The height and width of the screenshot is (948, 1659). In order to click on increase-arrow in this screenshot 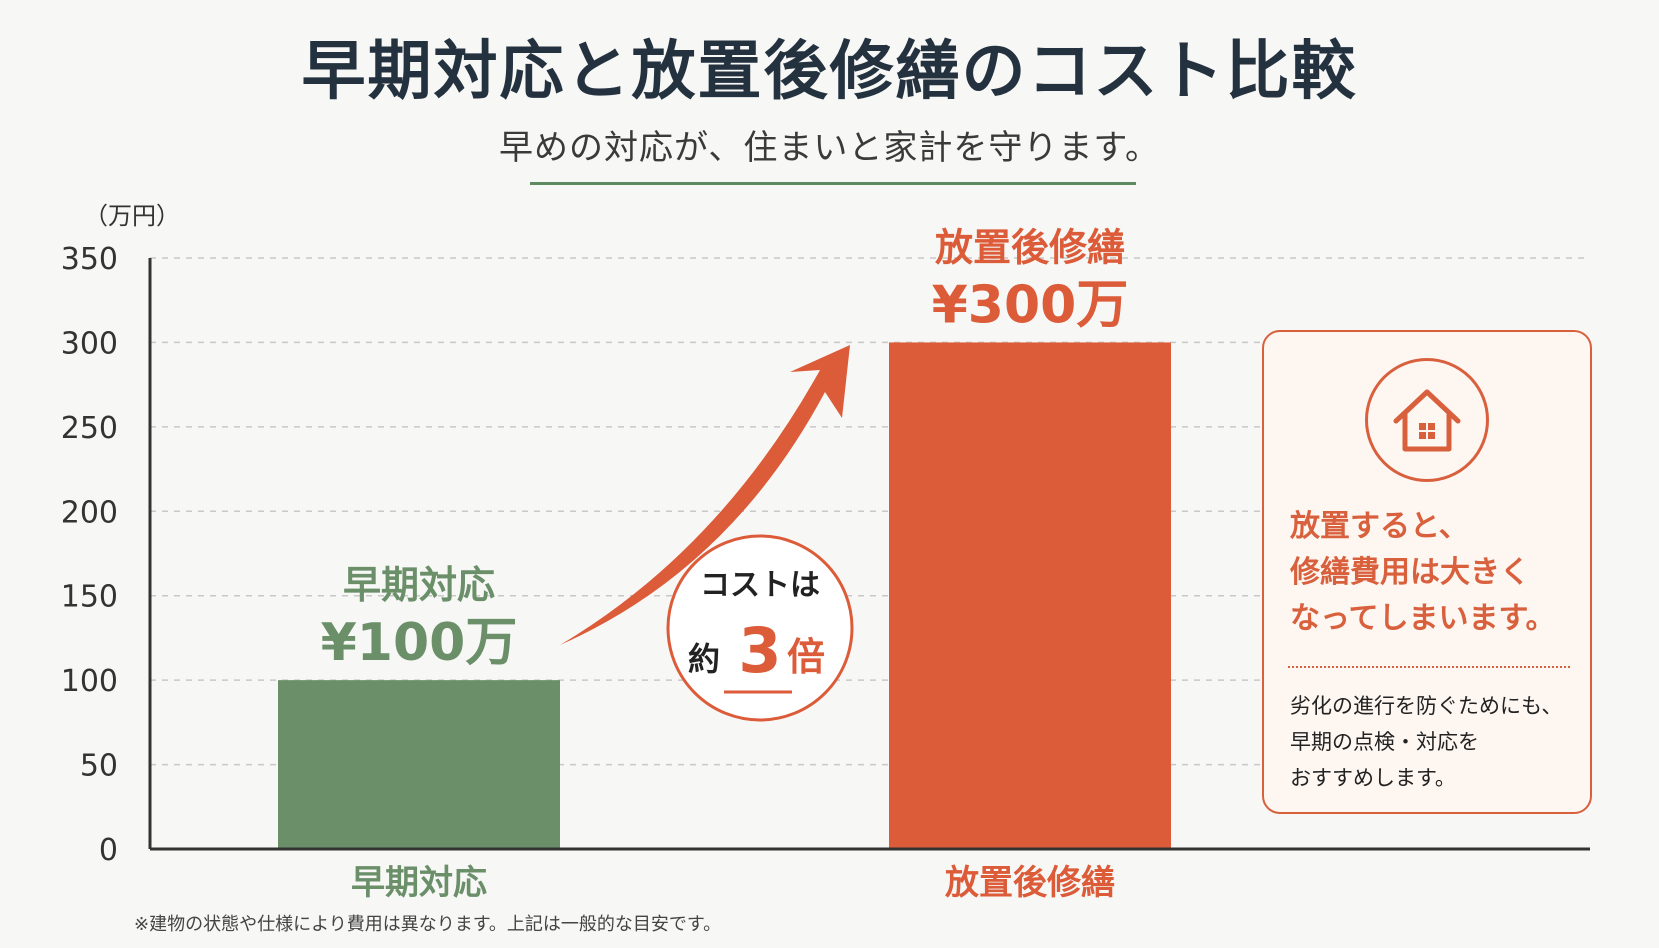, I will do `click(705, 495)`.